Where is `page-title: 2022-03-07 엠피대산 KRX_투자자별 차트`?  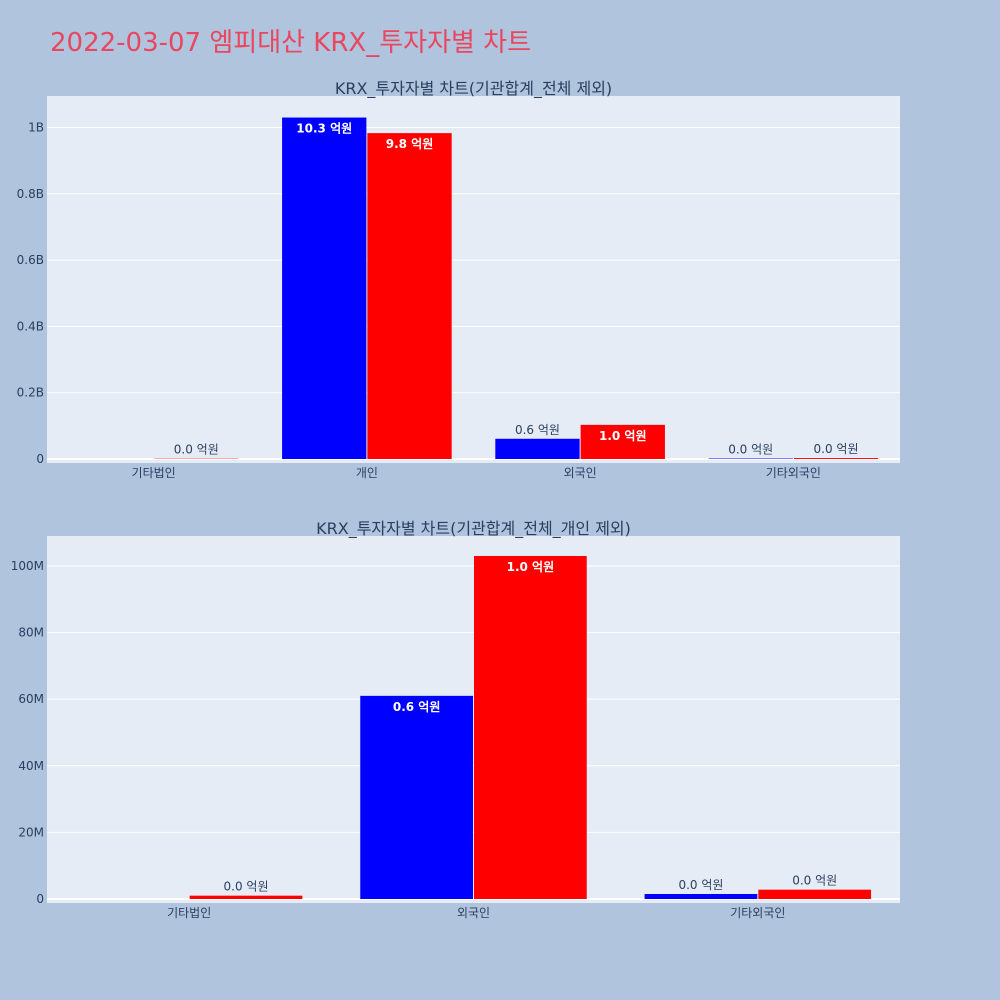
page-title: 2022-03-07 엠피대산 KRX_투자자별 차트 is located at coordinates (291, 43).